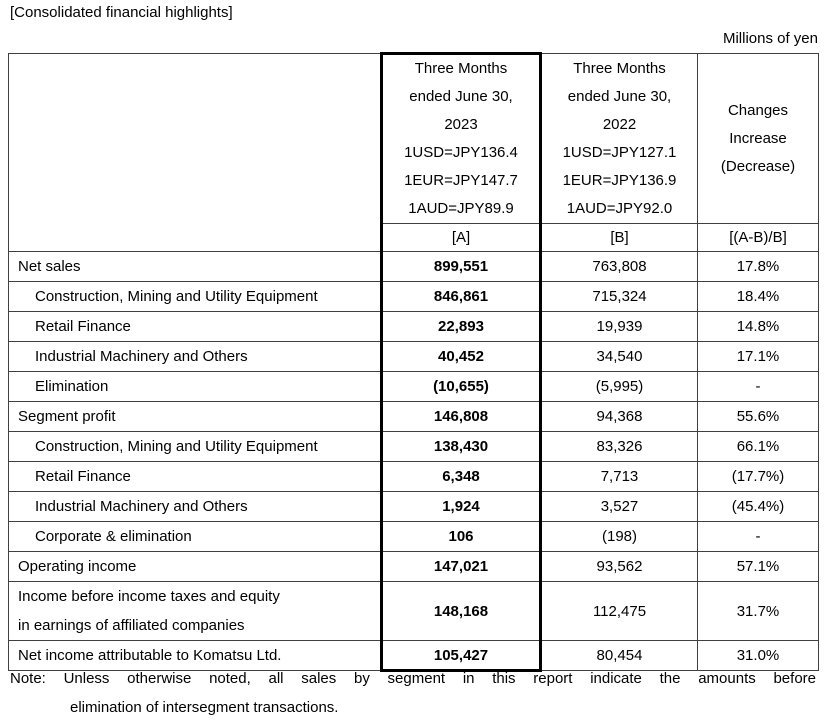  What do you see at coordinates (758, 416) in the screenshot?
I see `value-change: 55.6%` at bounding box center [758, 416].